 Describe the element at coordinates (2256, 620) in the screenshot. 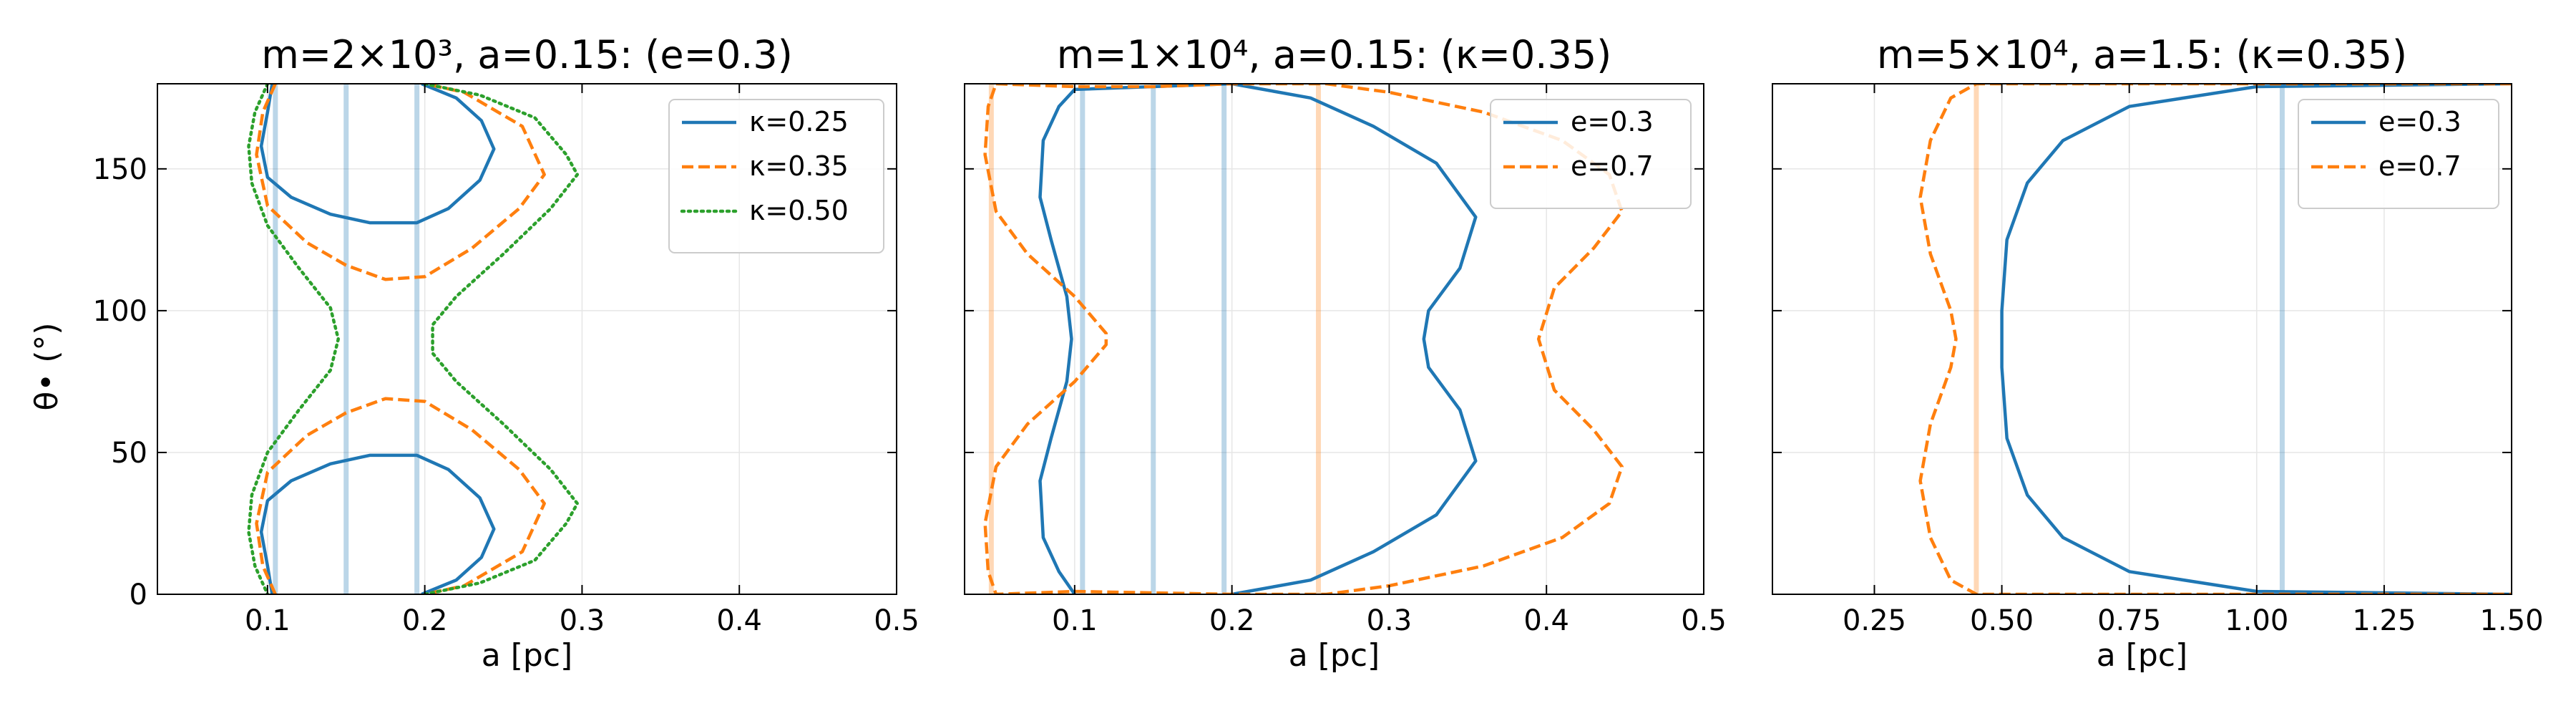

I see `x-tick-label: 1.00` at that location.